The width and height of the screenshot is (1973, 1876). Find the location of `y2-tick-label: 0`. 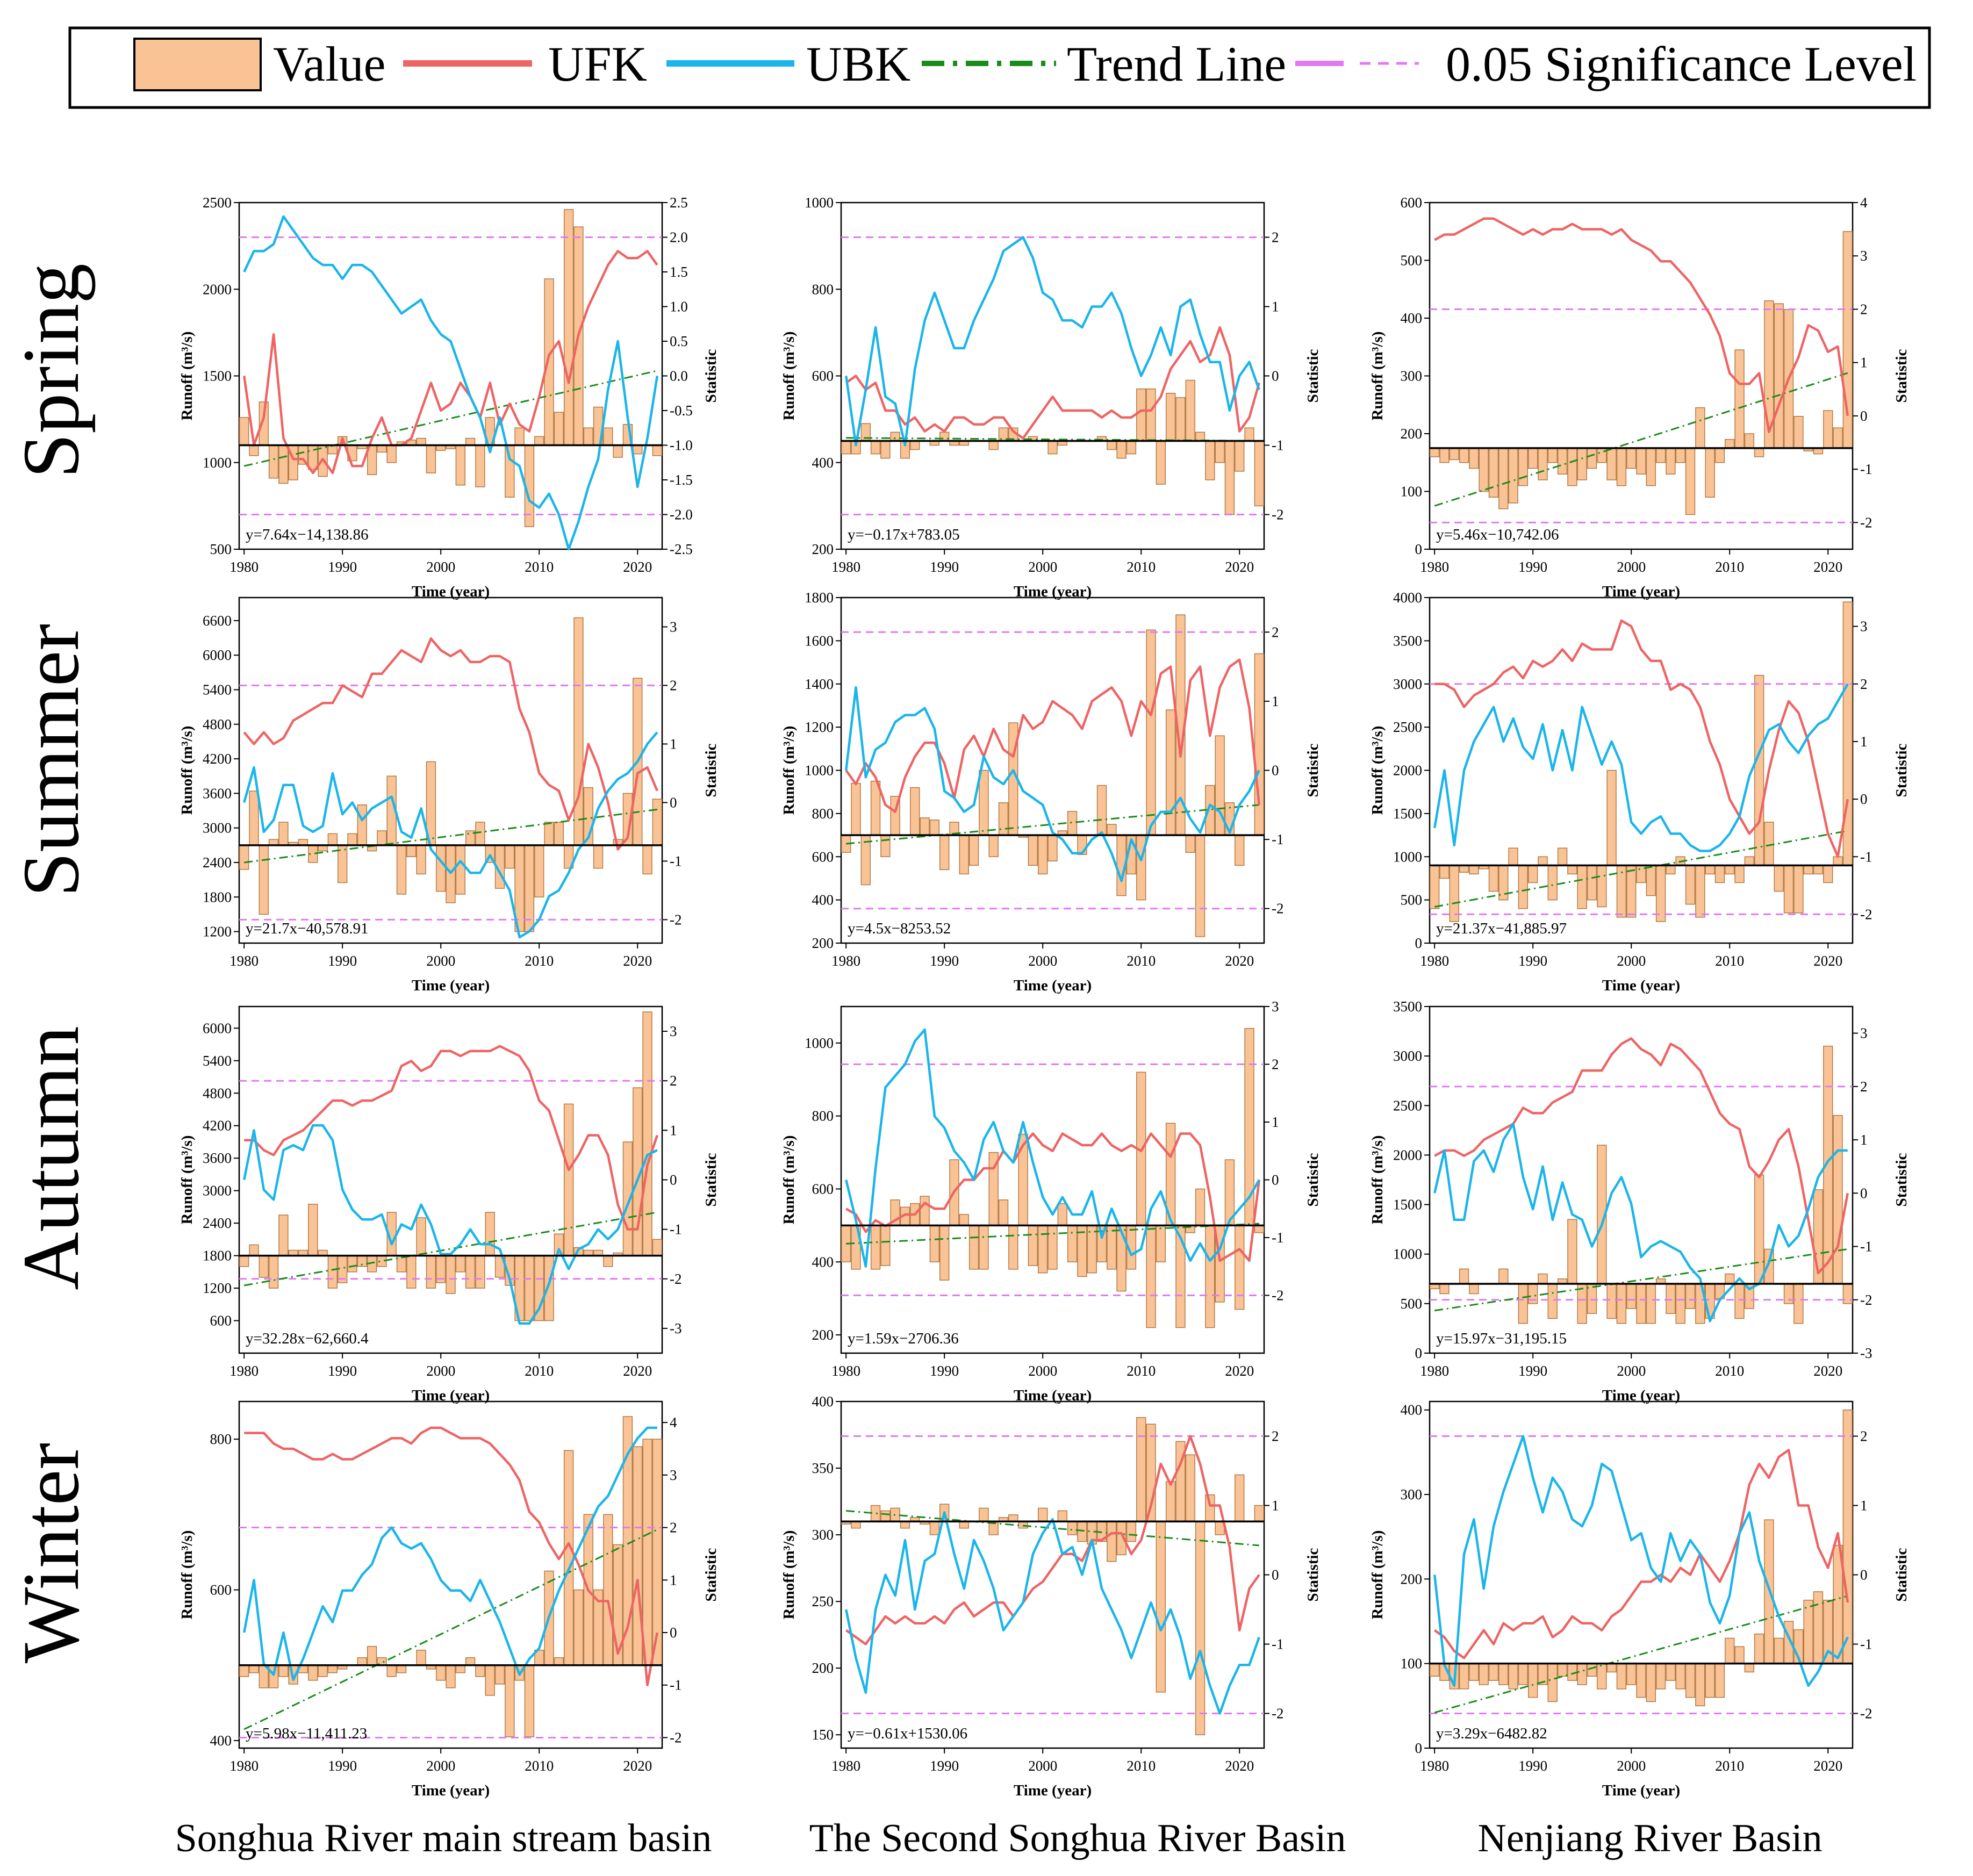

y2-tick-label: 0 is located at coordinates (1864, 416).